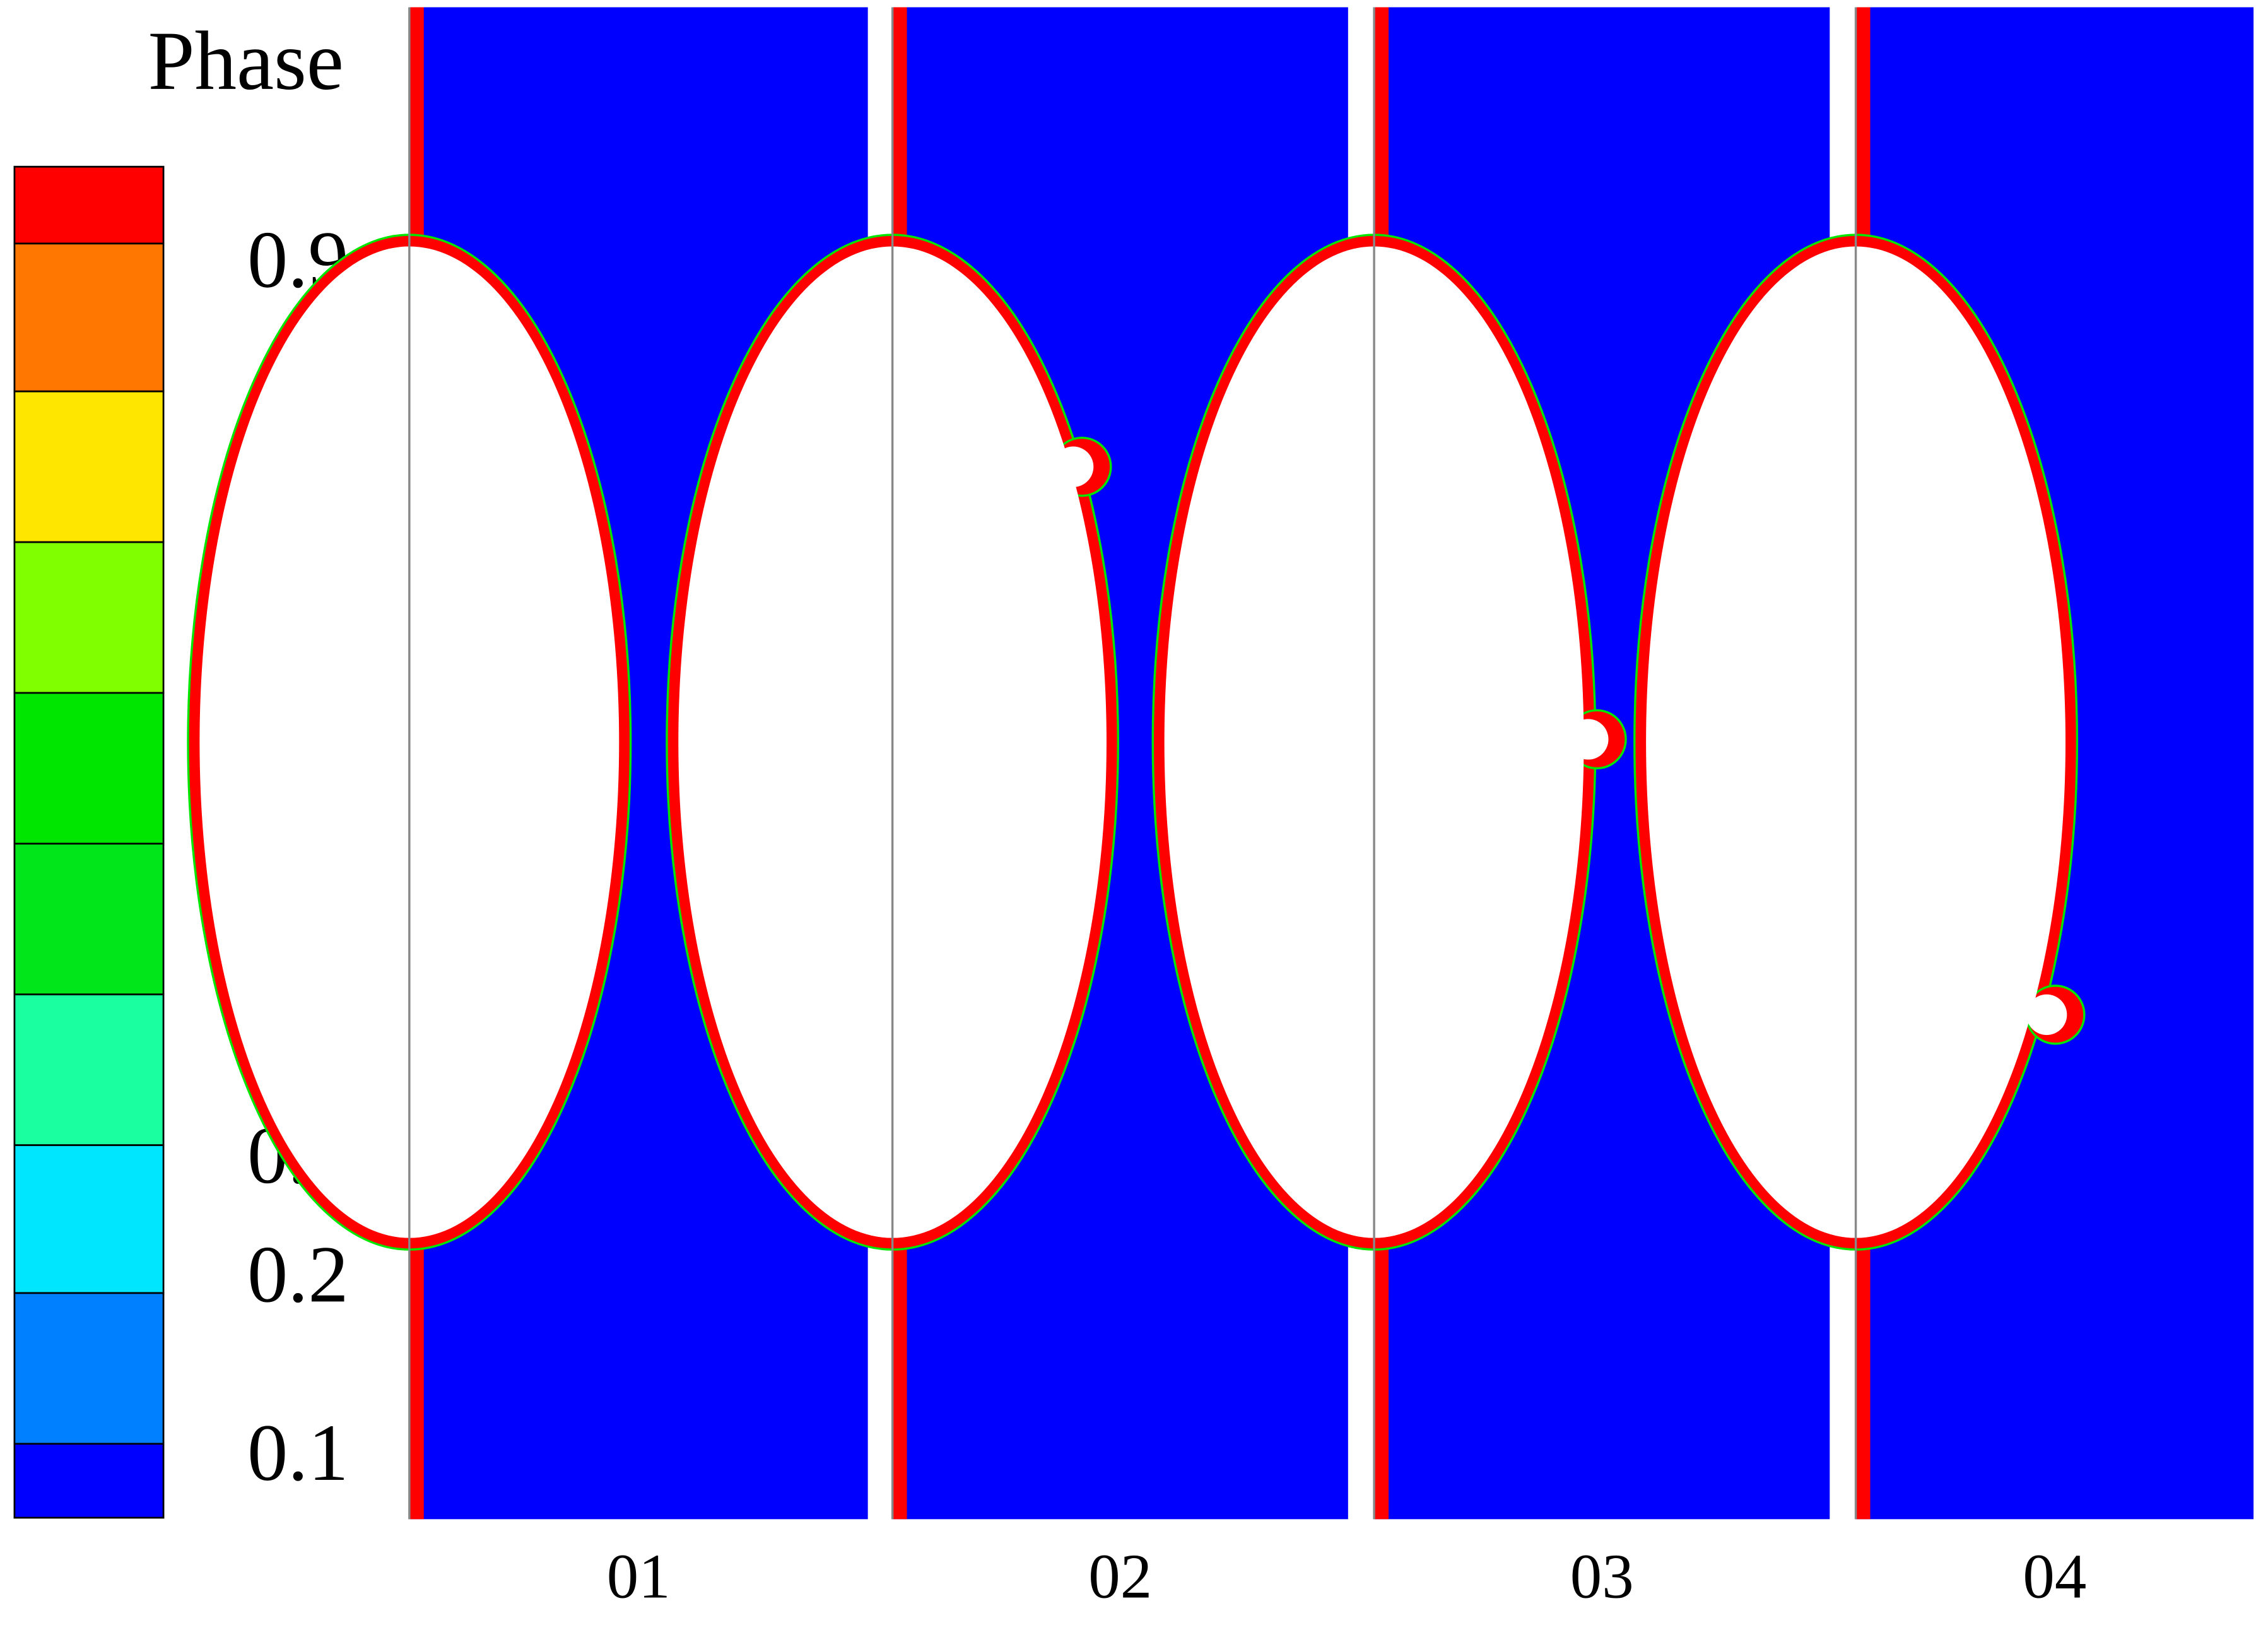 The height and width of the screenshot is (1625, 2268). What do you see at coordinates (2054, 1576) in the screenshot?
I see `panel-label: 04` at bounding box center [2054, 1576].